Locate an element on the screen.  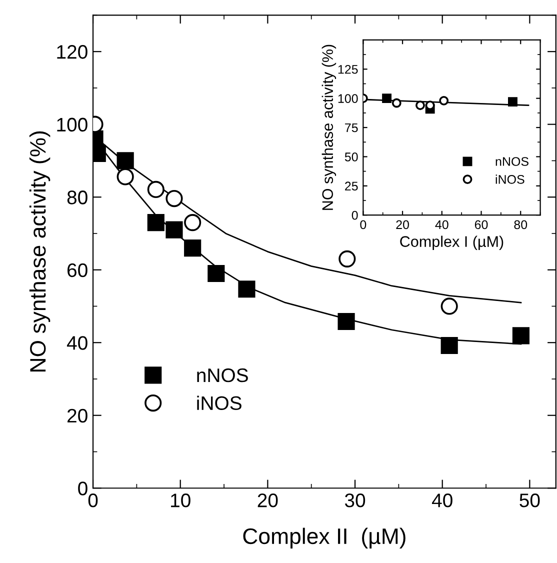
x-tick-label: 60 is located at coordinates (481, 225).